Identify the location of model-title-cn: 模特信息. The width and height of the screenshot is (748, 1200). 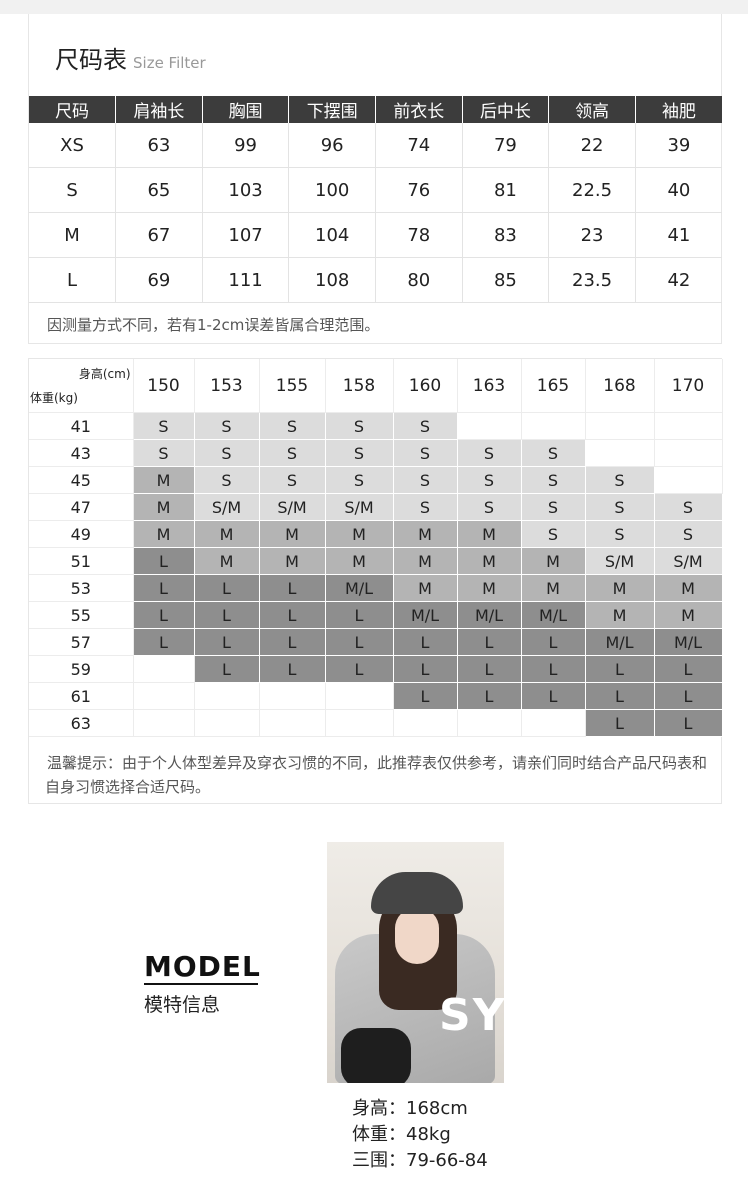
(182, 1005).